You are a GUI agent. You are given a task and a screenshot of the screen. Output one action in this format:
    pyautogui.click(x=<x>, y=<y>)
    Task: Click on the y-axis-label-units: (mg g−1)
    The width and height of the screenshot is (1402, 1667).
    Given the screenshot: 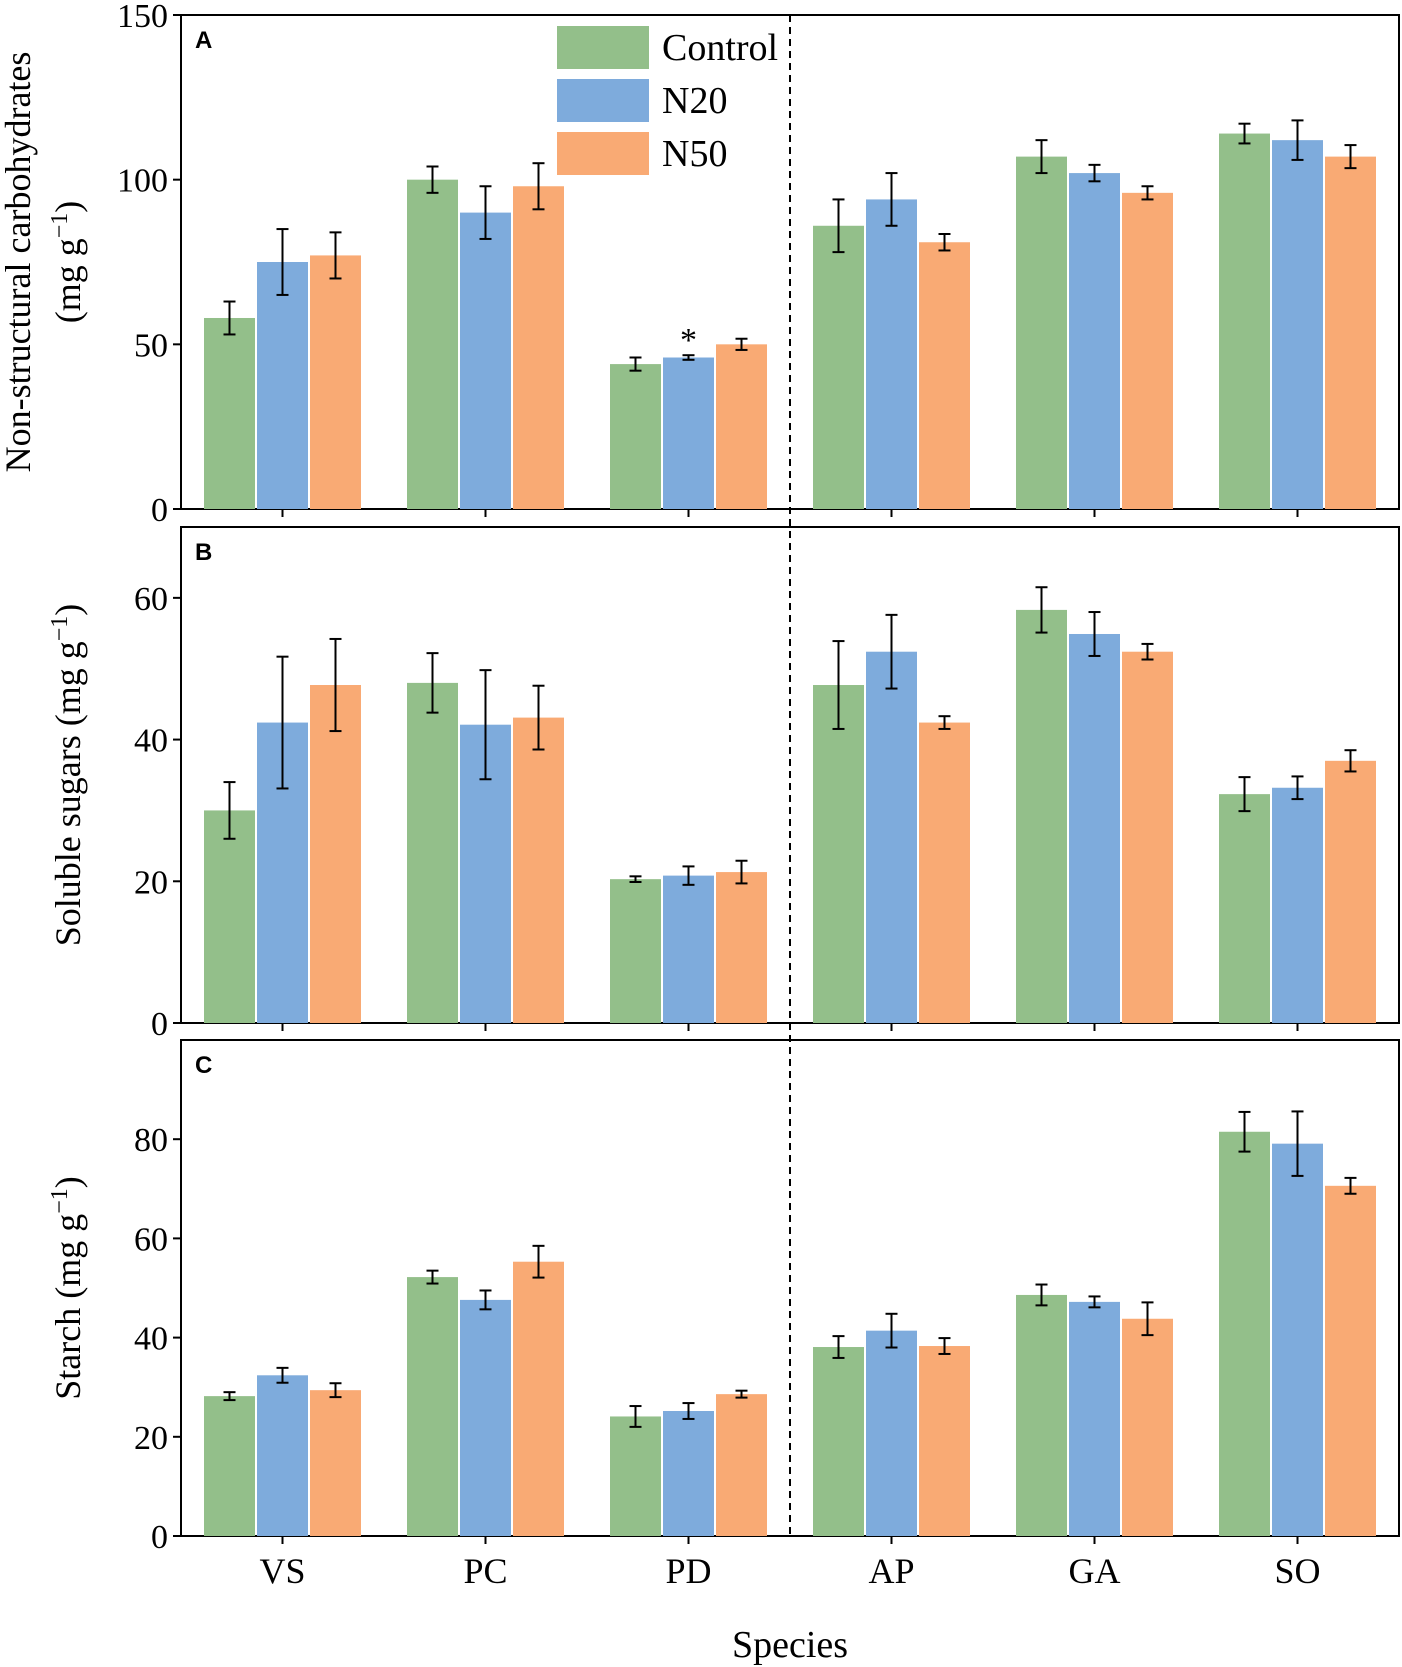 What is the action you would take?
    pyautogui.click(x=67, y=262)
    